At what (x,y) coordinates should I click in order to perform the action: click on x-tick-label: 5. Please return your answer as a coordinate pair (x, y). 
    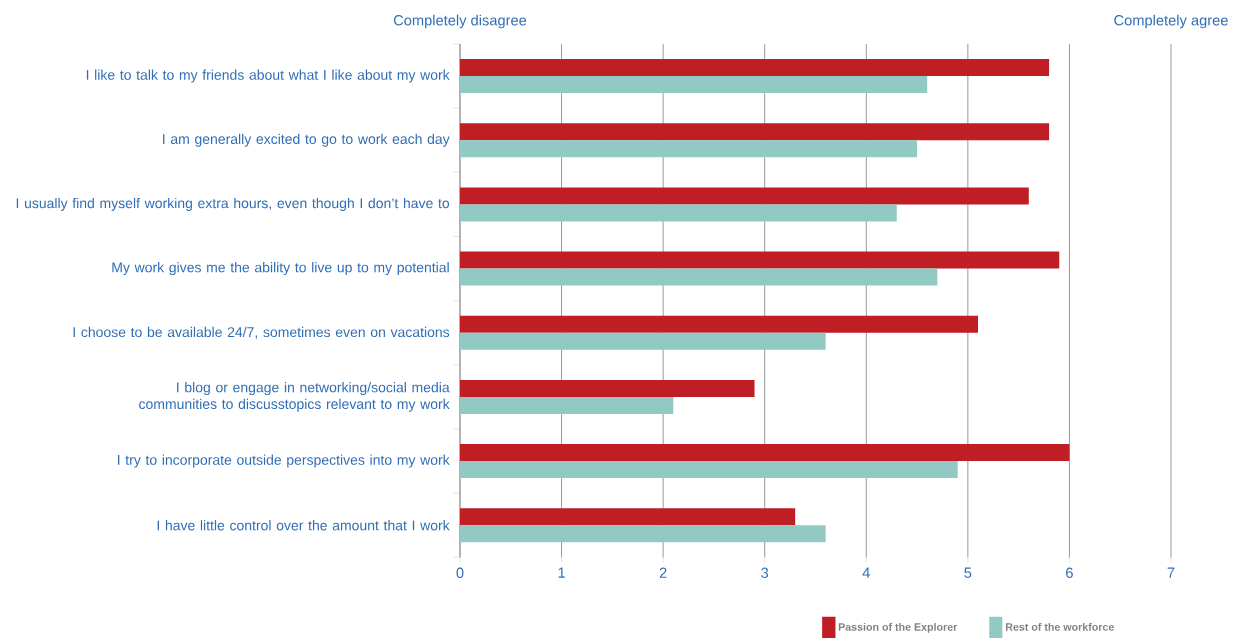
    Looking at the image, I should click on (968, 572).